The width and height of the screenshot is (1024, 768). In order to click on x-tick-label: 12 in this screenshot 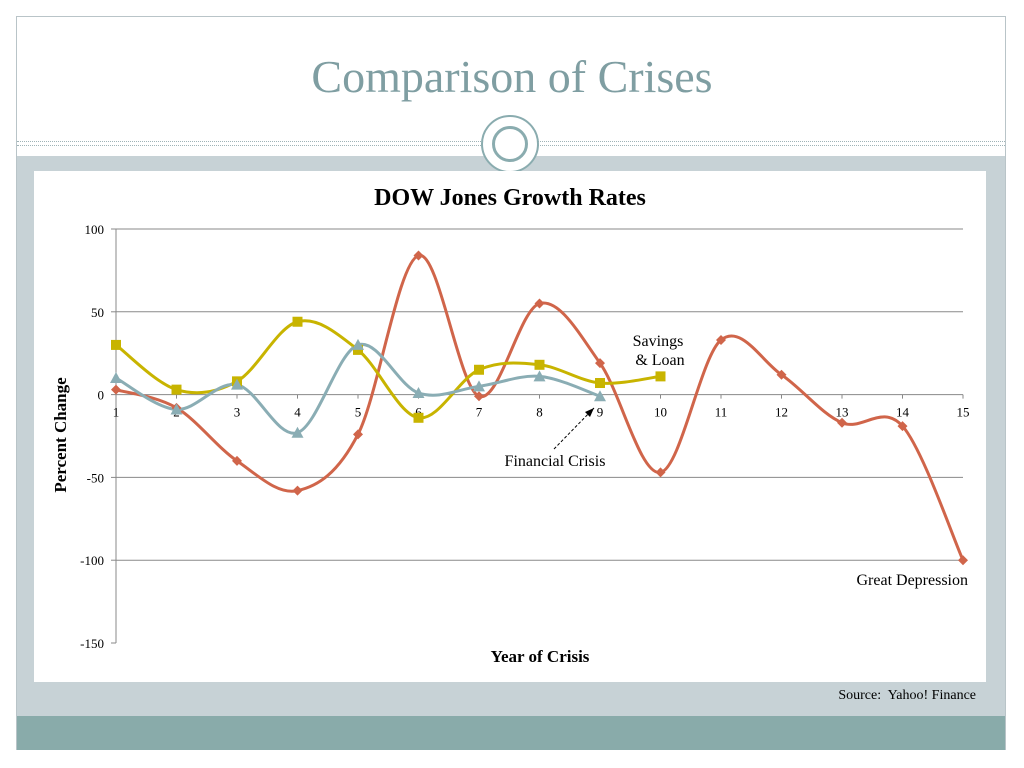, I will do `click(781, 412)`.